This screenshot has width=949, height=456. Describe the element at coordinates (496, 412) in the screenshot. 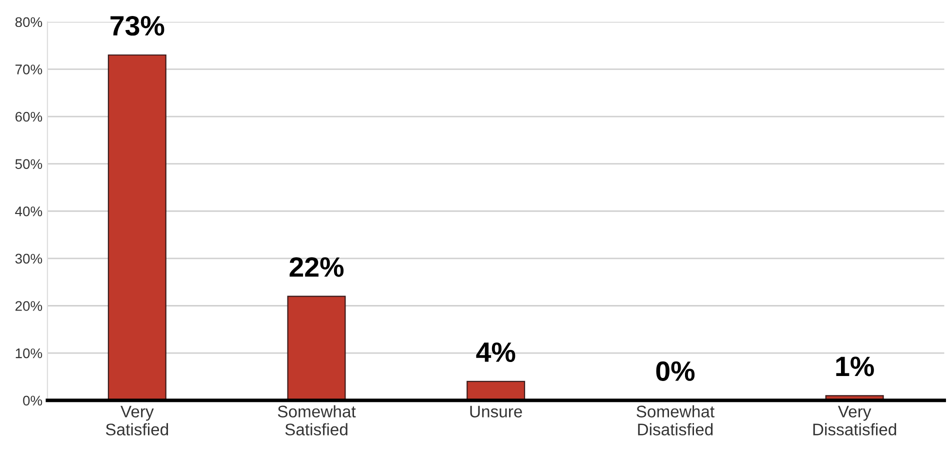

I see `x-tick-label: Unsure` at that location.